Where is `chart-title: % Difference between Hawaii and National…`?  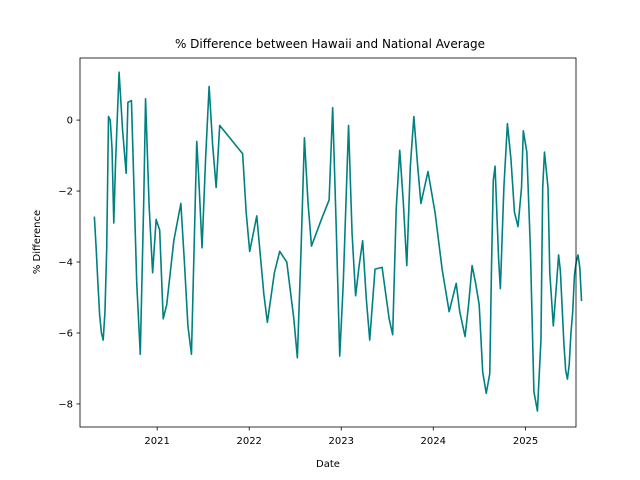
chart-title: % Difference between Hawaii and National… is located at coordinates (330, 44).